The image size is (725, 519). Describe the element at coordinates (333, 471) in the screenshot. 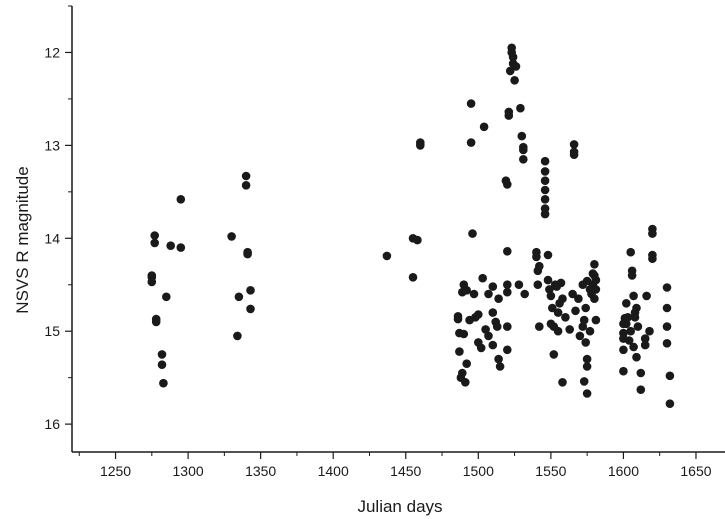

I see `x-tick-label: 1400` at that location.